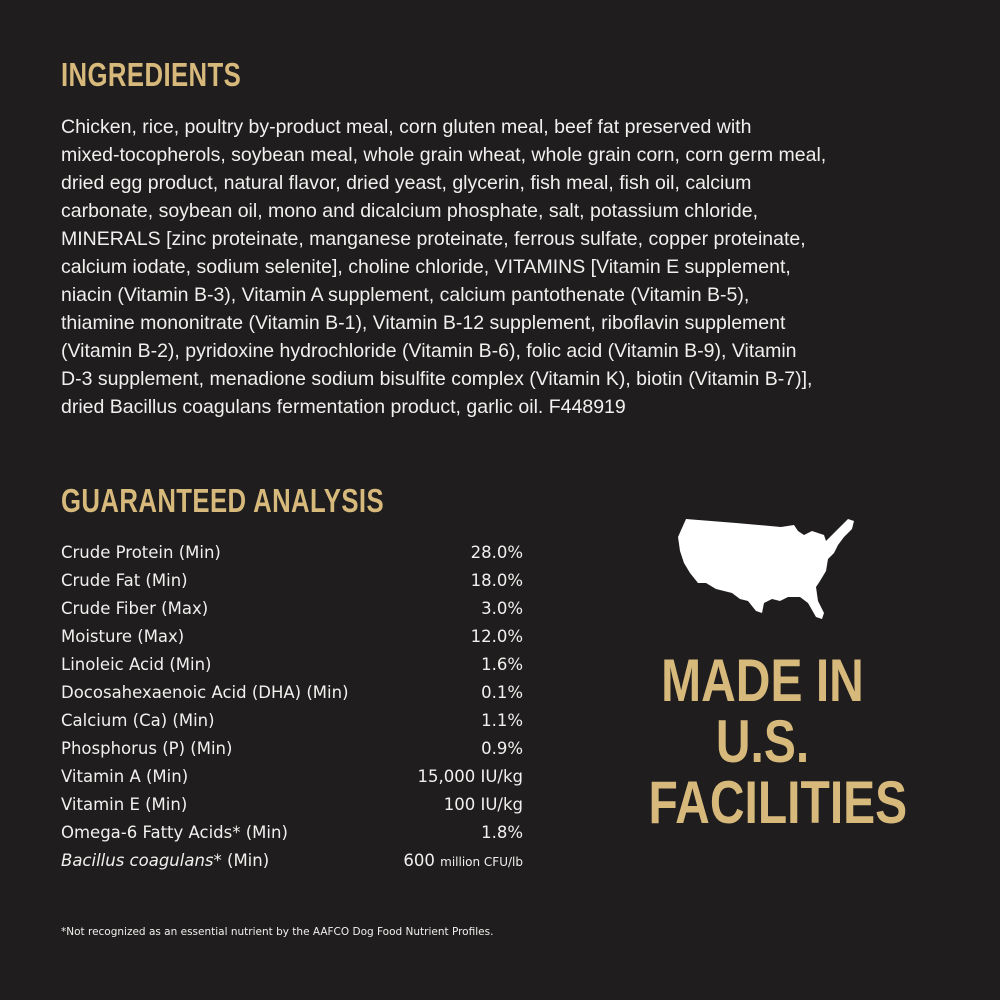 Image resolution: width=1000 pixels, height=1000 pixels. I want to click on made-in-us-badge: MADE IN U.S. FACILITIES, so click(778, 741).